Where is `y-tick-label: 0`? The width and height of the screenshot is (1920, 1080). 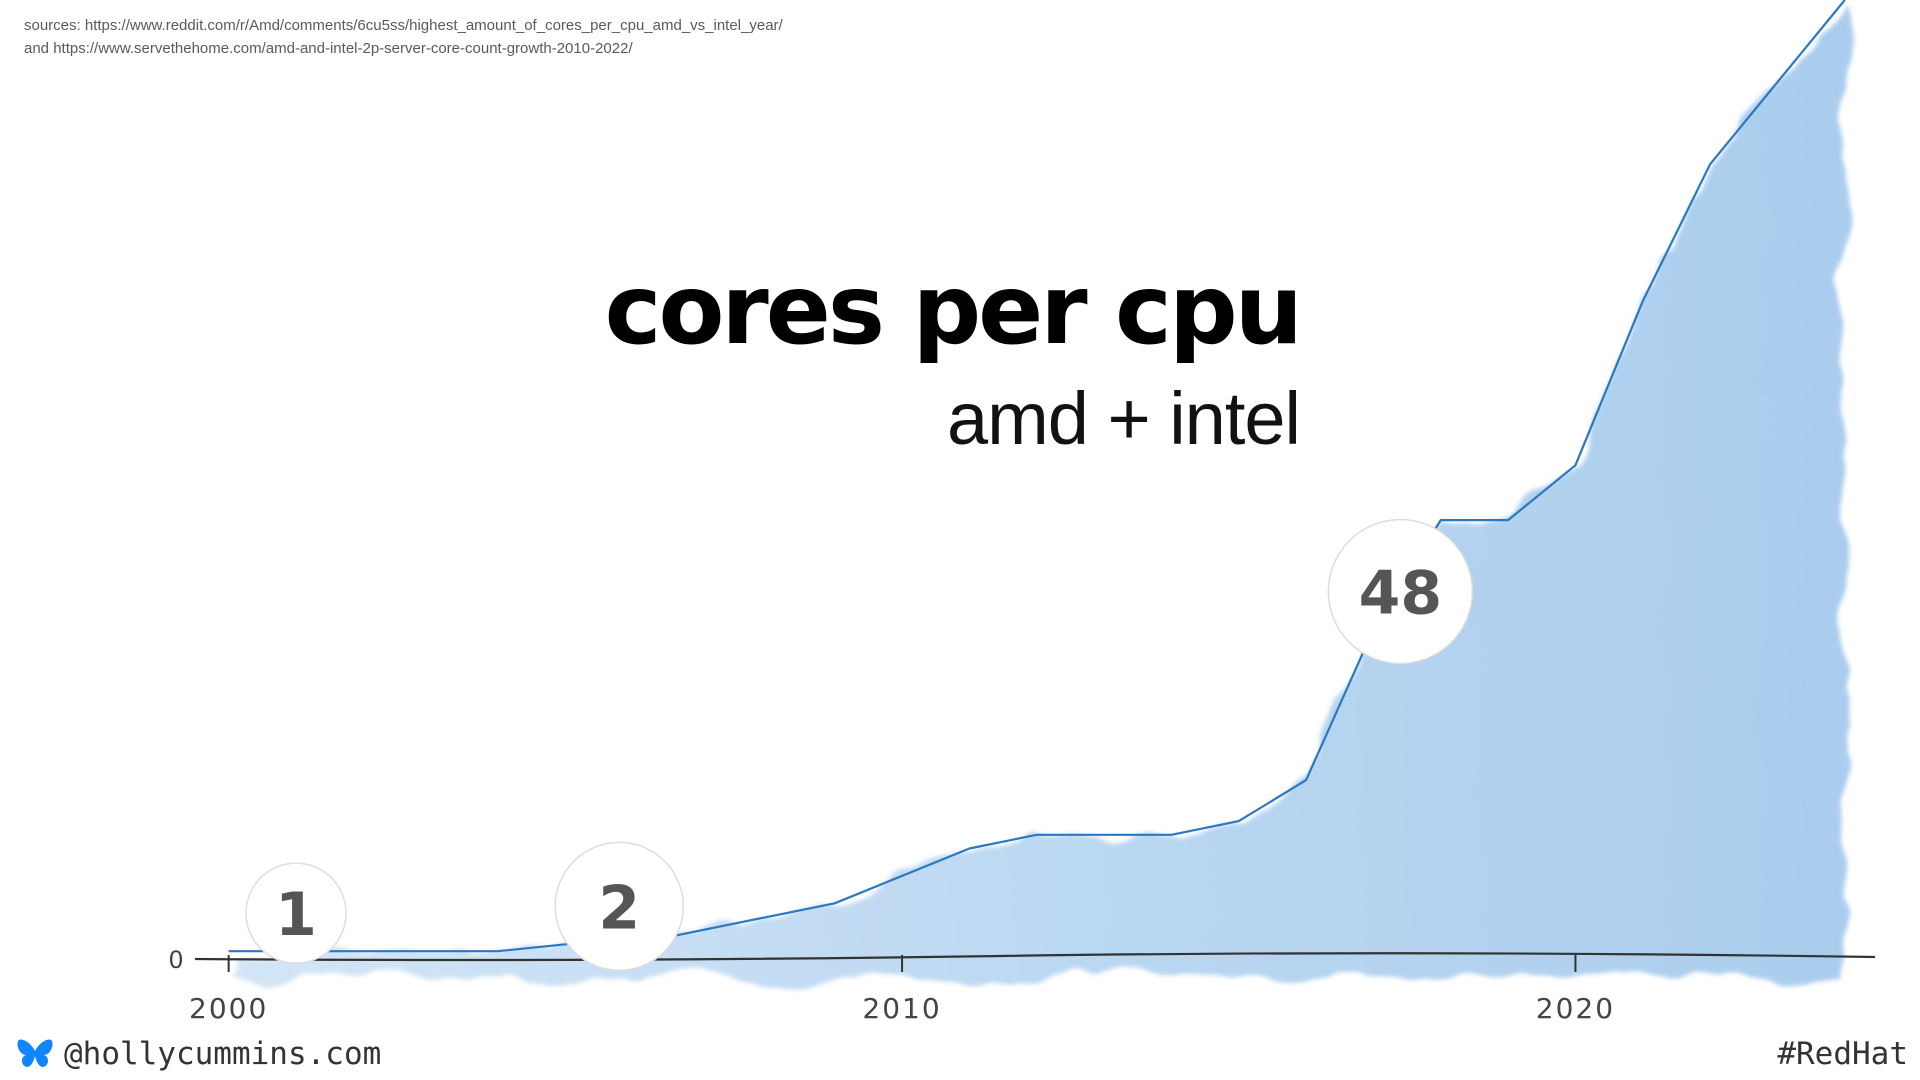 y-tick-label: 0 is located at coordinates (175, 960).